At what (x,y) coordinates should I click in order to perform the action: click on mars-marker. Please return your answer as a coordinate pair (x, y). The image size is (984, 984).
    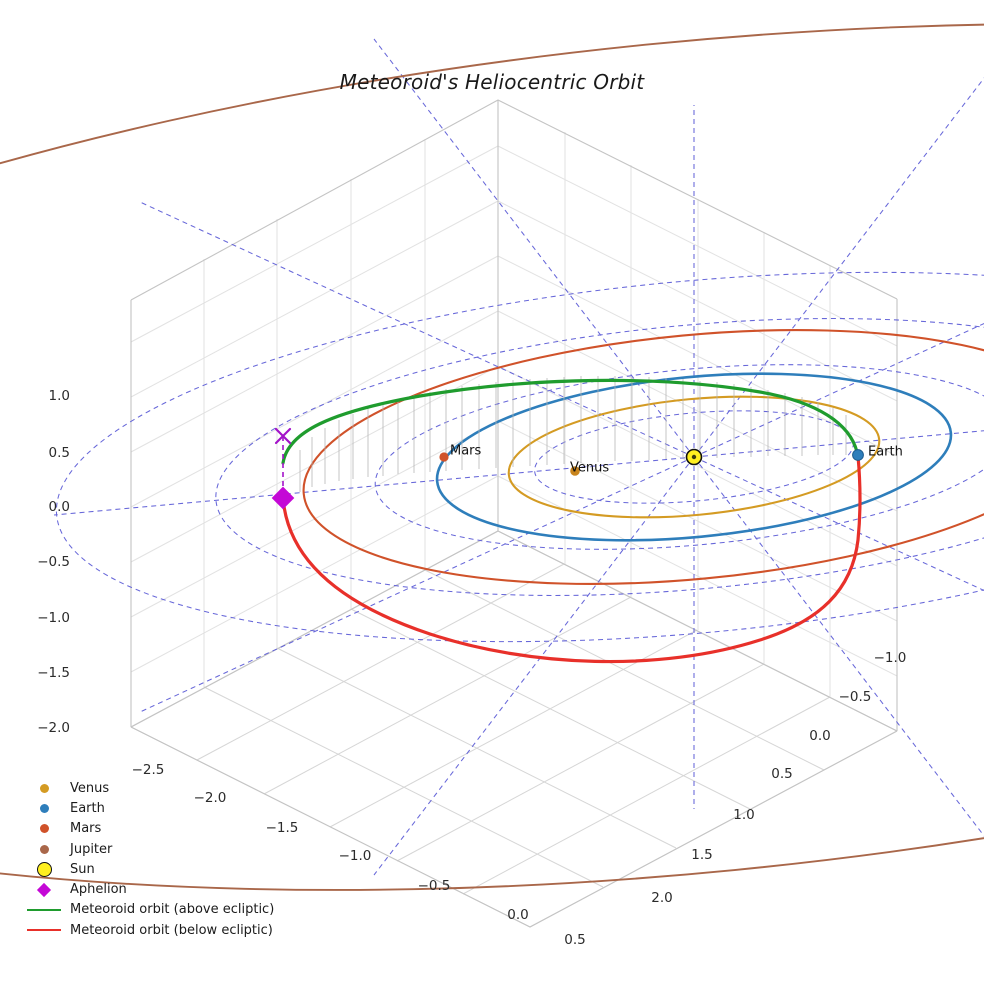
    Looking at the image, I should click on (444, 457).